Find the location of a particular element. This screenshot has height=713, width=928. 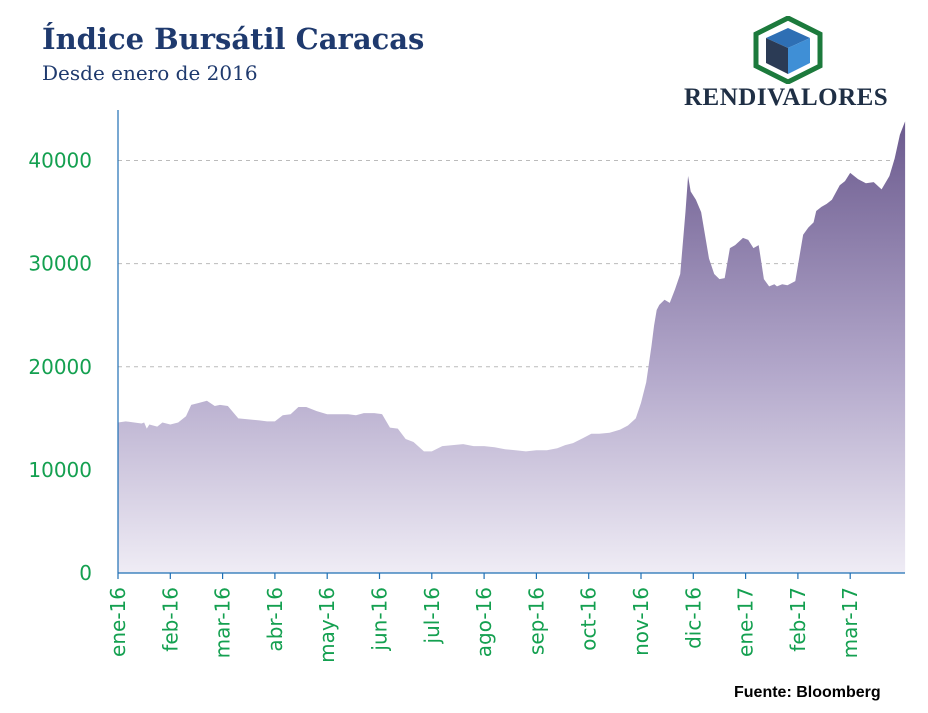

x-tick-label: jul-16 is located at coordinates (432, 615).